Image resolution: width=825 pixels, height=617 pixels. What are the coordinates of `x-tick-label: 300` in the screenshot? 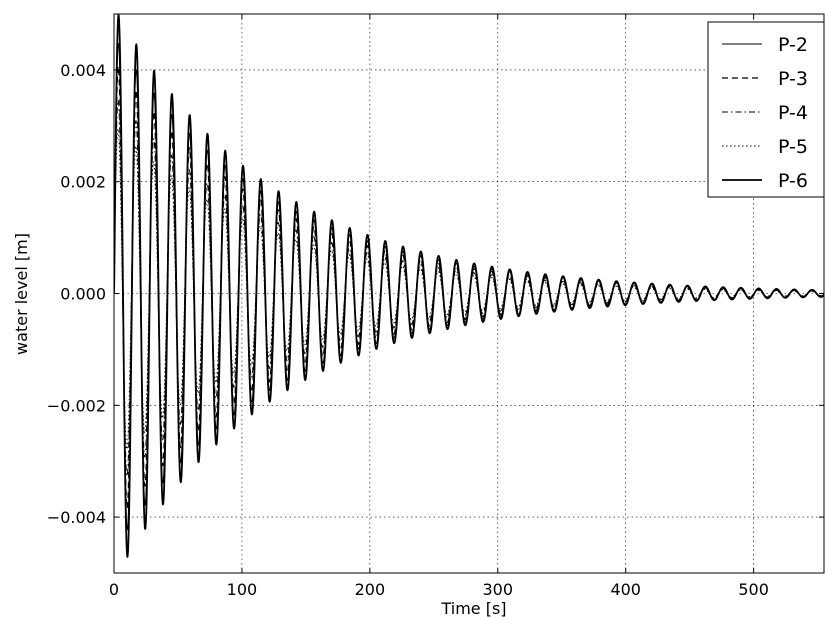 It's located at (498, 589).